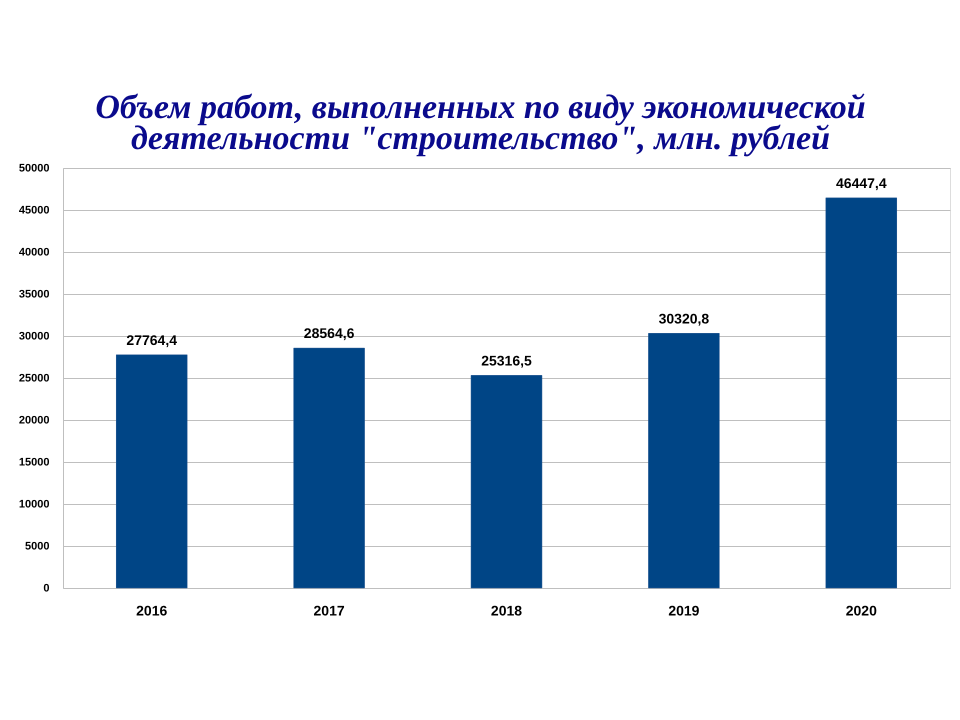 The height and width of the screenshot is (720, 960). What do you see at coordinates (329, 610) in the screenshot?
I see `x-tick-label: 2017` at bounding box center [329, 610].